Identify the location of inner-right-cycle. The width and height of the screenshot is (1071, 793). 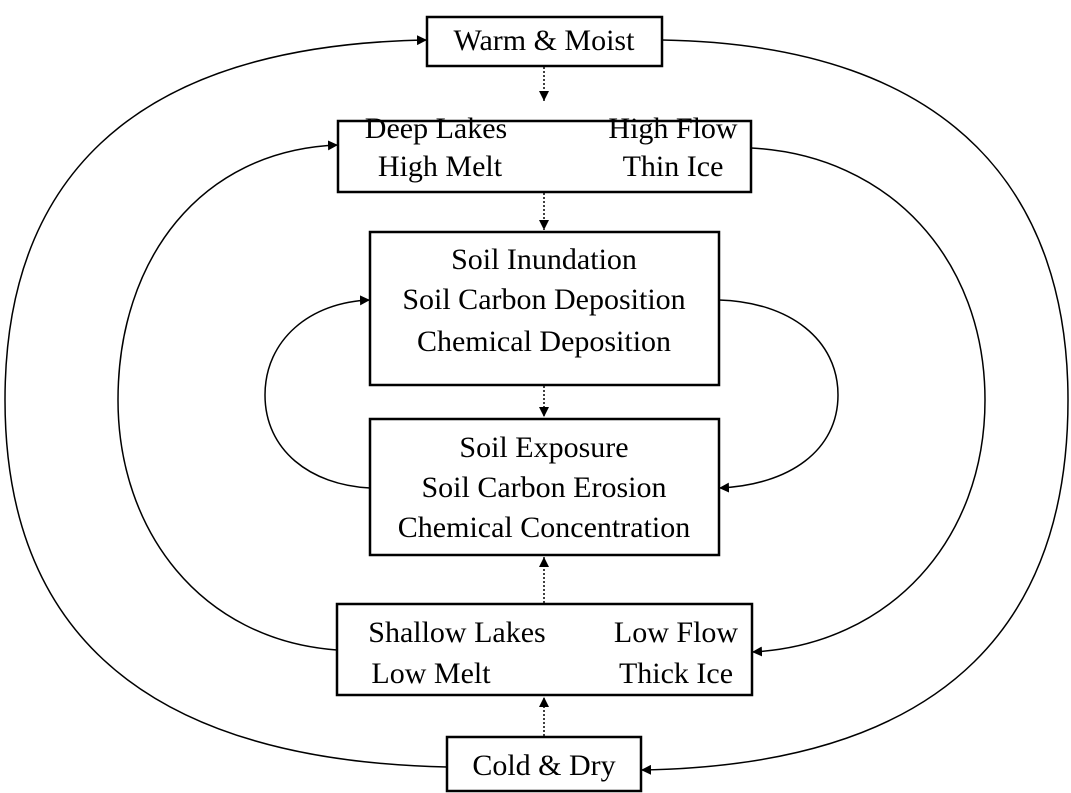
(778, 396).